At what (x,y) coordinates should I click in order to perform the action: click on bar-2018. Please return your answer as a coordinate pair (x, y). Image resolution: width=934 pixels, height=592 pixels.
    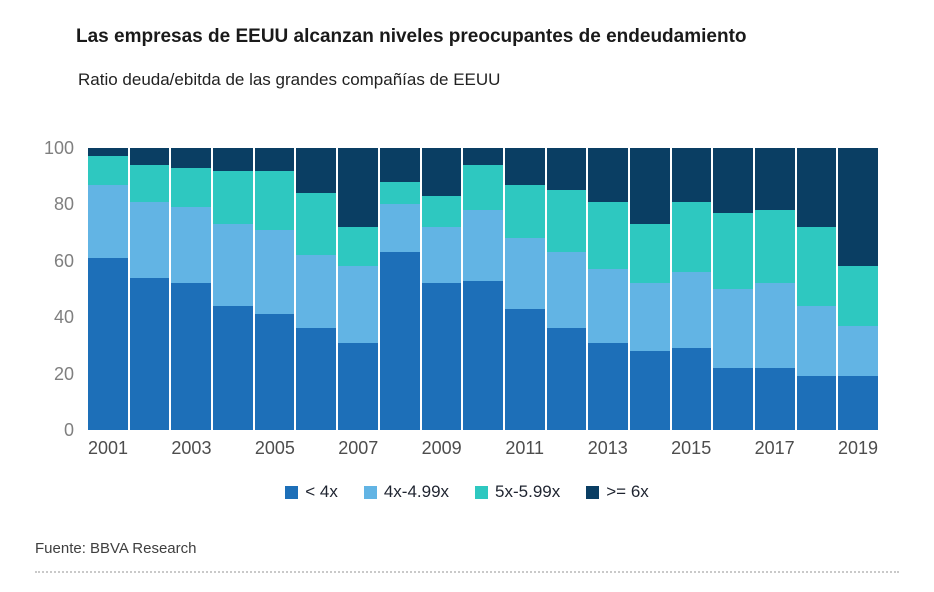
    Looking at the image, I should click on (816, 289).